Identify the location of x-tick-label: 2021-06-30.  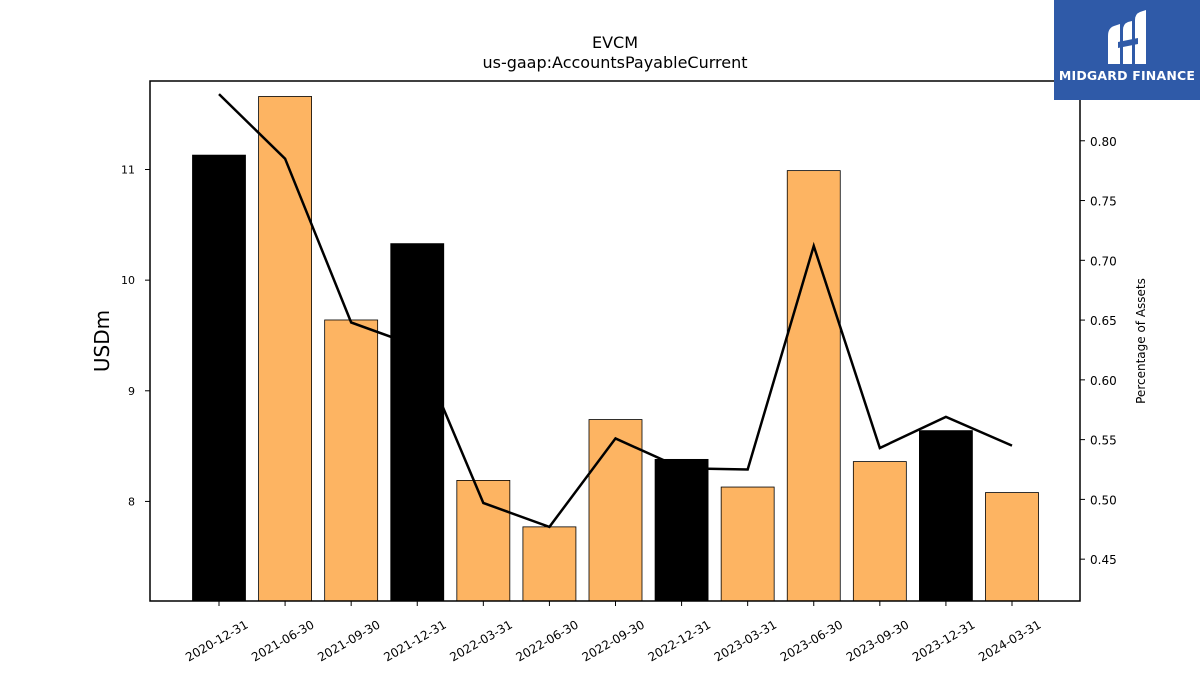
(282, 640).